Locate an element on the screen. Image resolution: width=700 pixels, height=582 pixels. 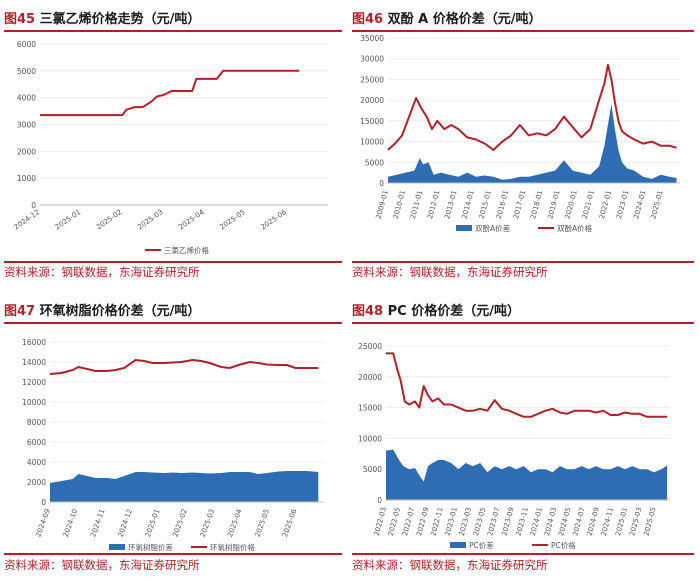
legend-item: 环氧树脂价差 is located at coordinates (141, 547).